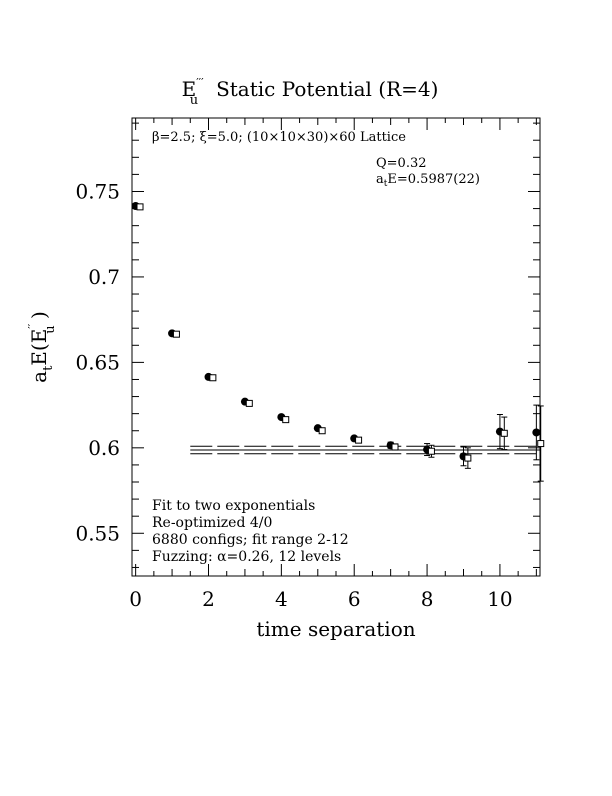 The image size is (612, 796). I want to click on x-tick-label: 8, so click(427, 599).